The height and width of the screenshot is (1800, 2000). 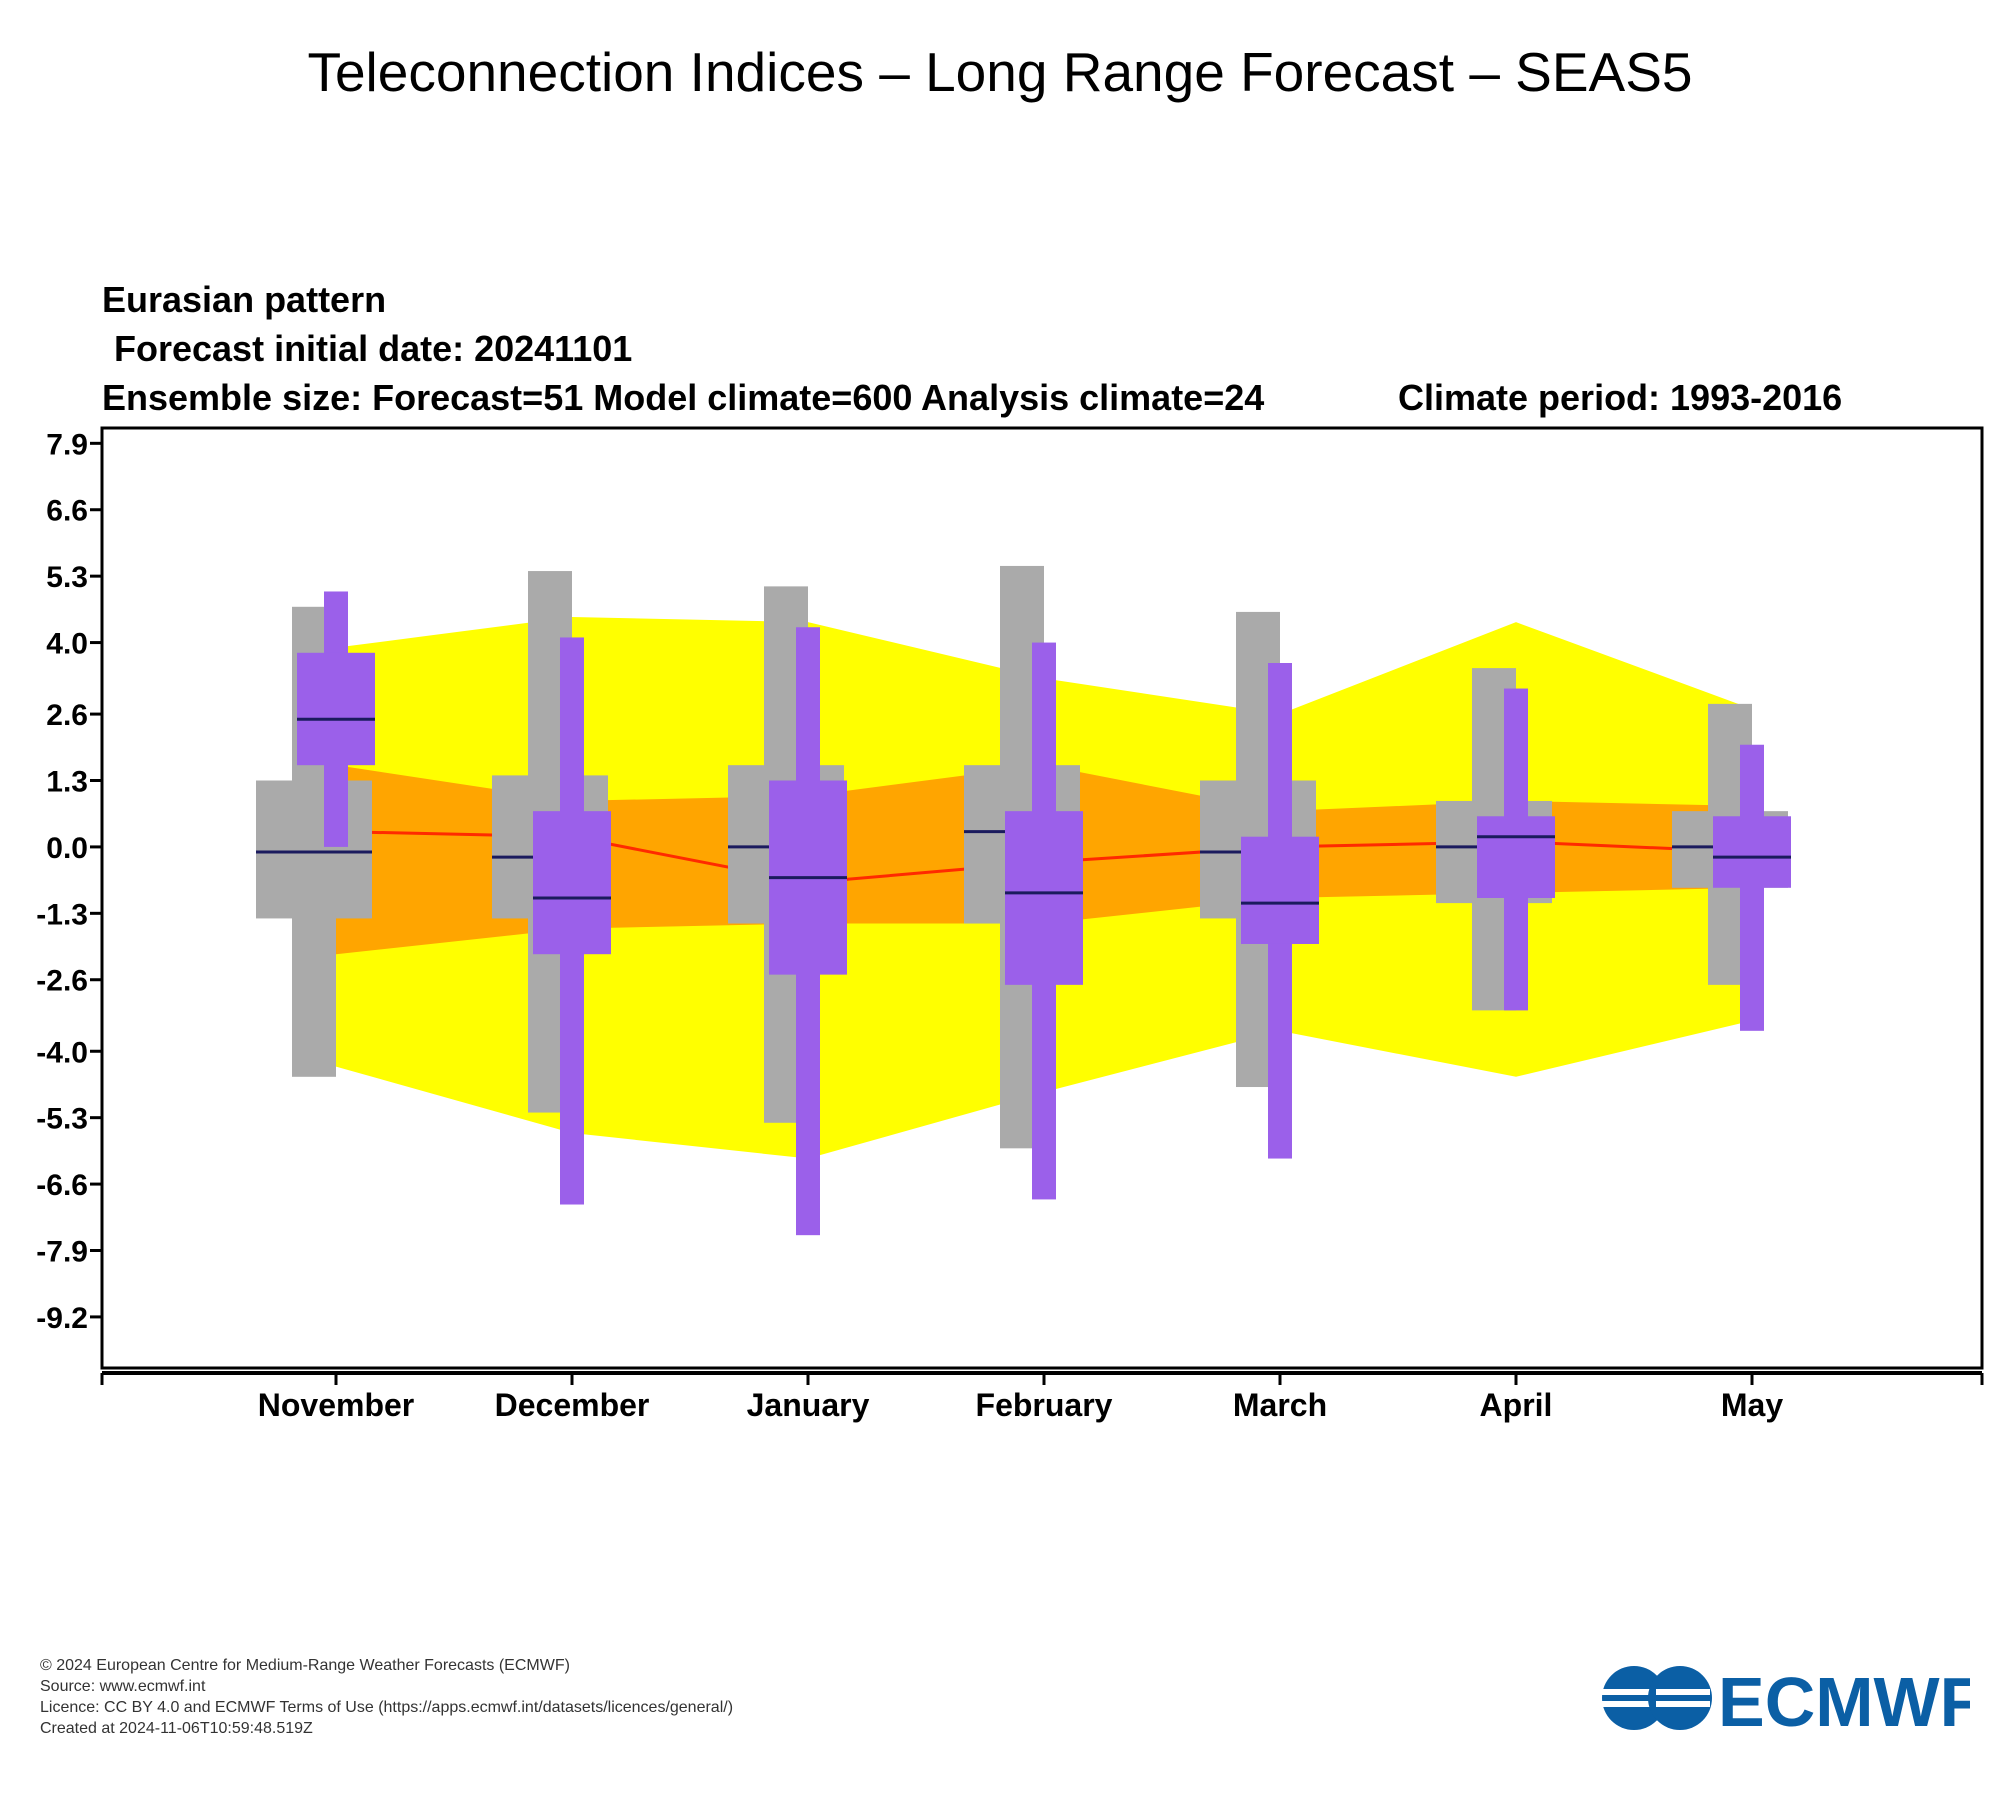 What do you see at coordinates (62, 1119) in the screenshot?
I see `y-tick-label: -5.3` at bounding box center [62, 1119].